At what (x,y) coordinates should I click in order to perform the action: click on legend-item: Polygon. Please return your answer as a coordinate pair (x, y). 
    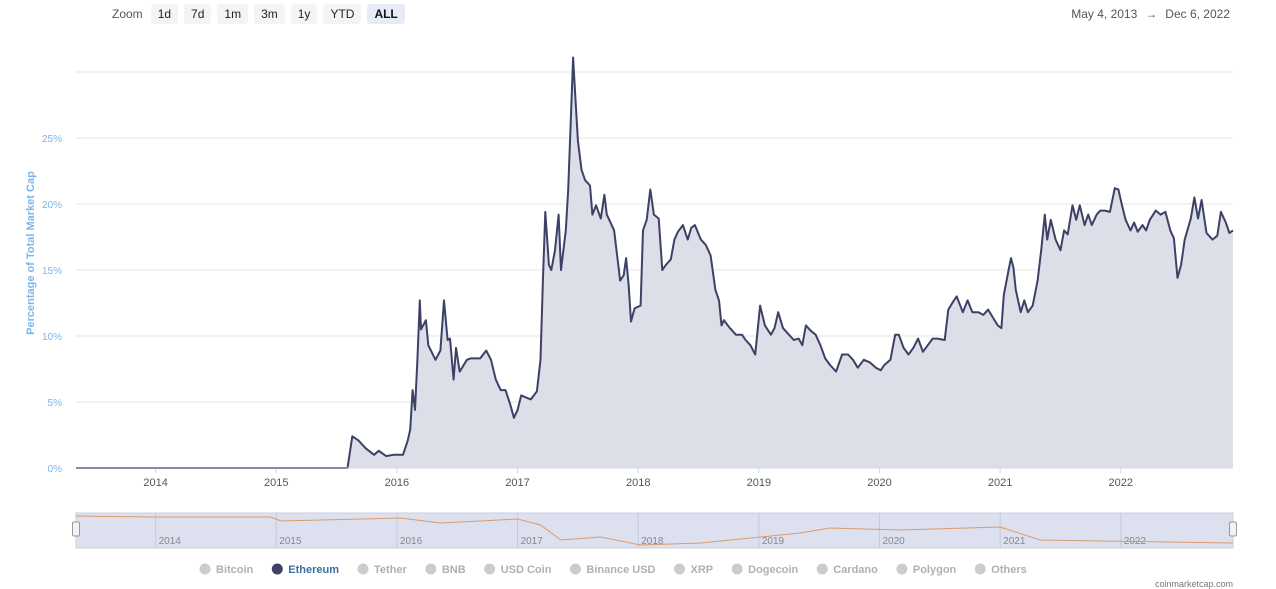
    Looking at the image, I should click on (926, 570).